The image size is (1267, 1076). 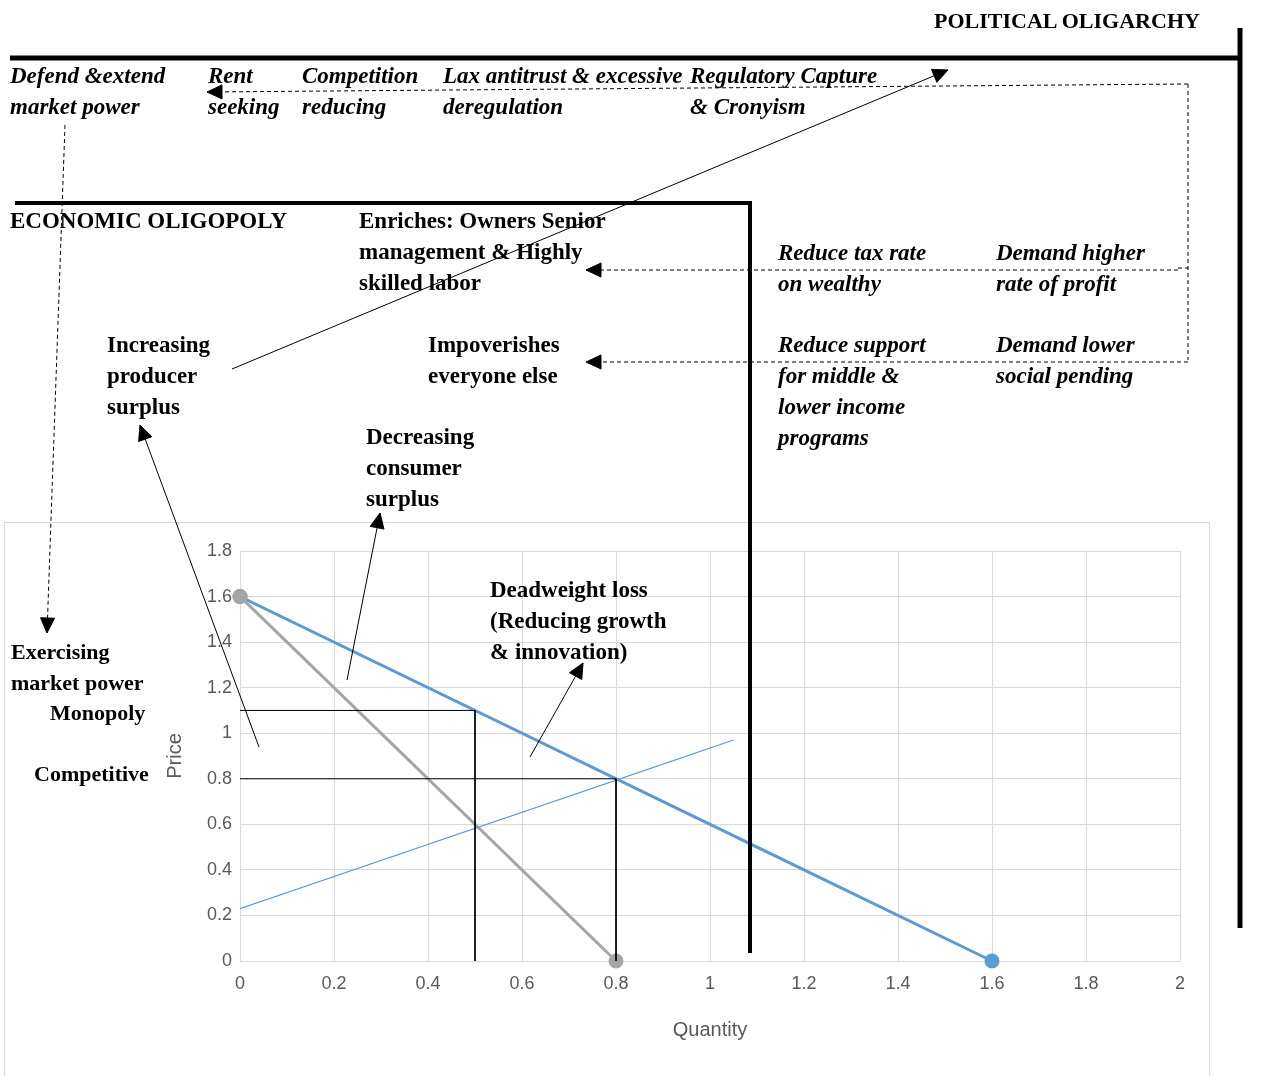 What do you see at coordinates (219, 549) in the screenshot?
I see `y-tick-label: 1.8` at bounding box center [219, 549].